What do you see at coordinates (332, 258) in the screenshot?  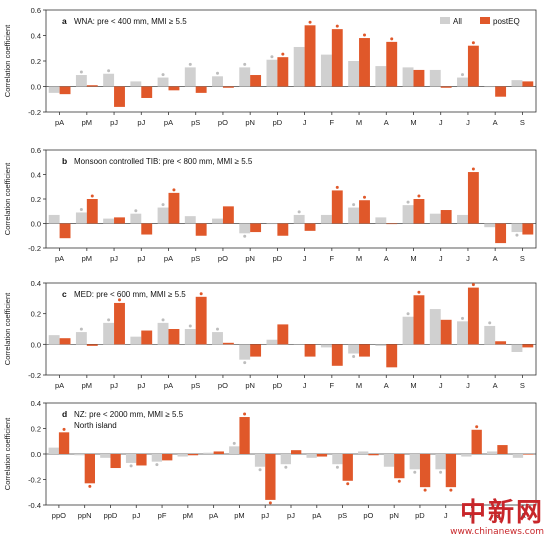 I see `x-tick-label: F` at bounding box center [332, 258].